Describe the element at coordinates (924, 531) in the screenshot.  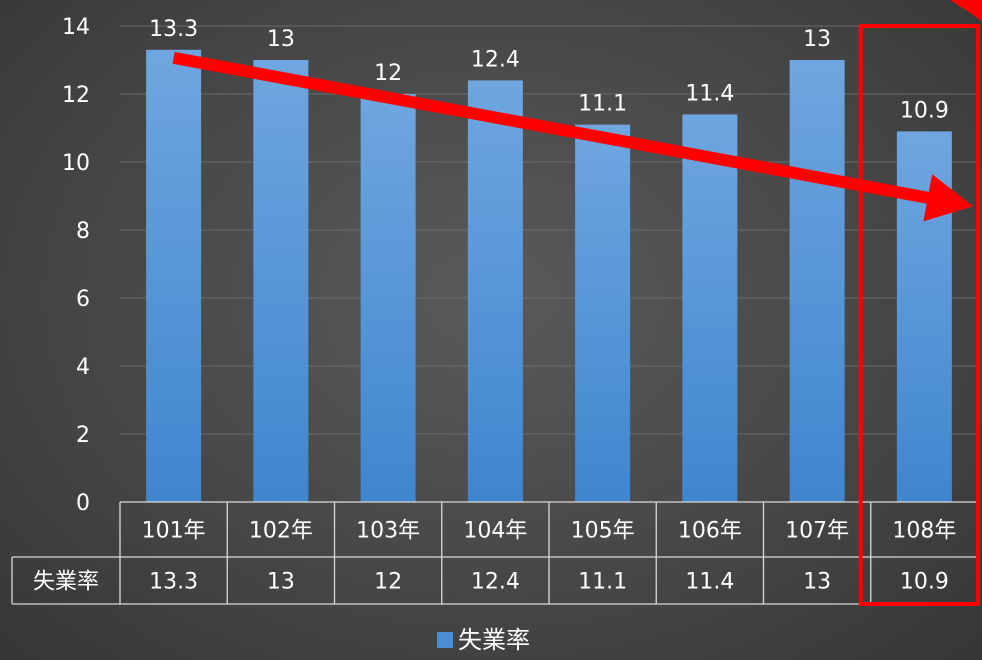
I see `x-category-label: 108年` at that location.